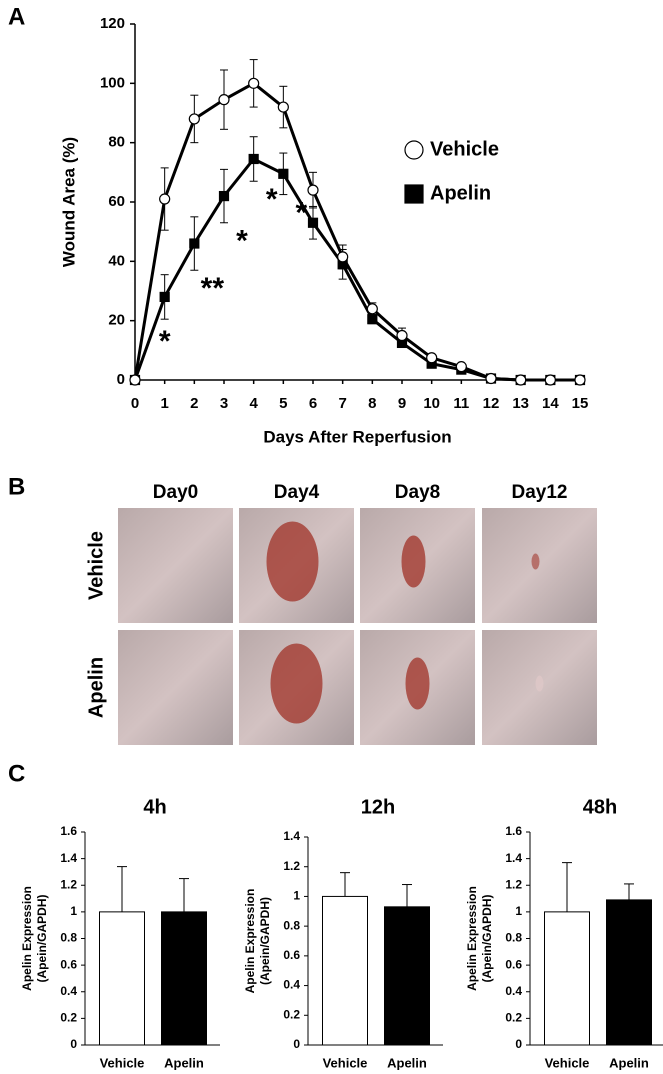 This screenshot has width=663, height=1074. I want to click on column-label: Day8, so click(417, 492).